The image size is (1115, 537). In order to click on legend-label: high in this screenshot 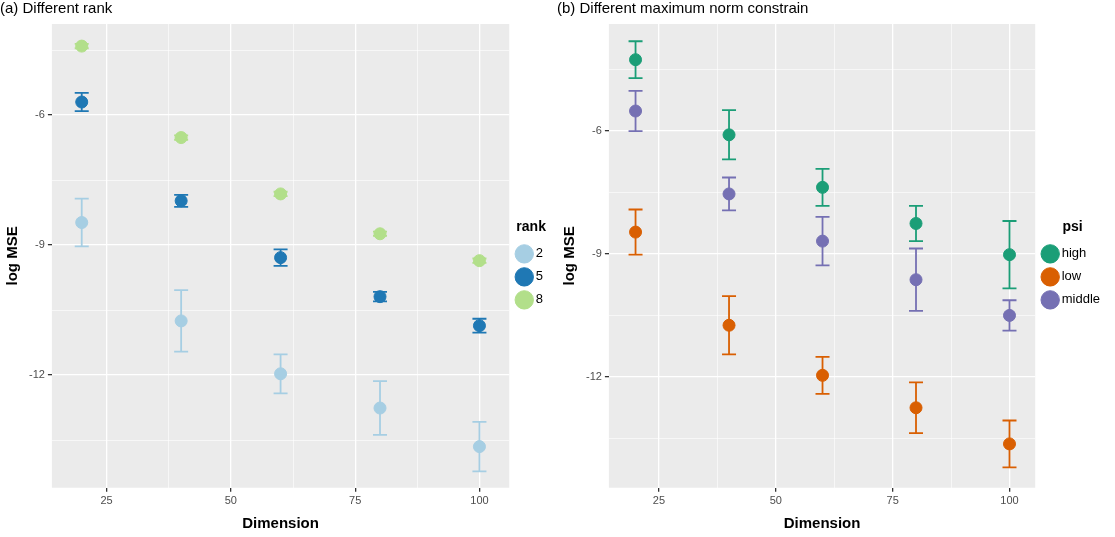, I will do `click(1074, 253)`.